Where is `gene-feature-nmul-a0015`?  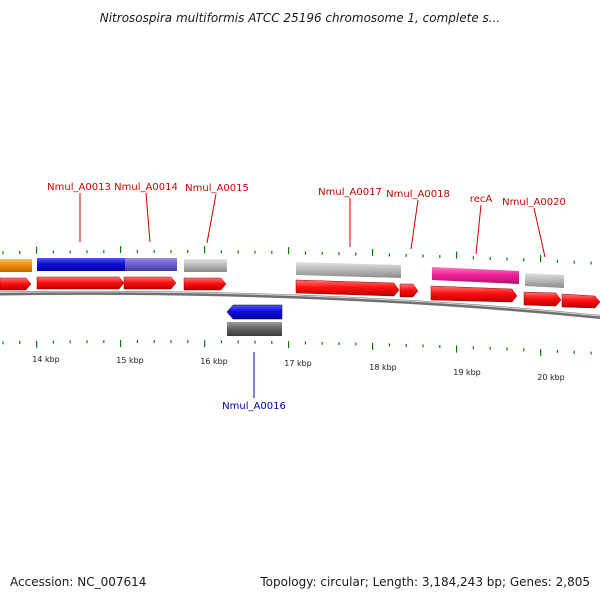
gene-feature-nmul-a0015 is located at coordinates (205, 265).